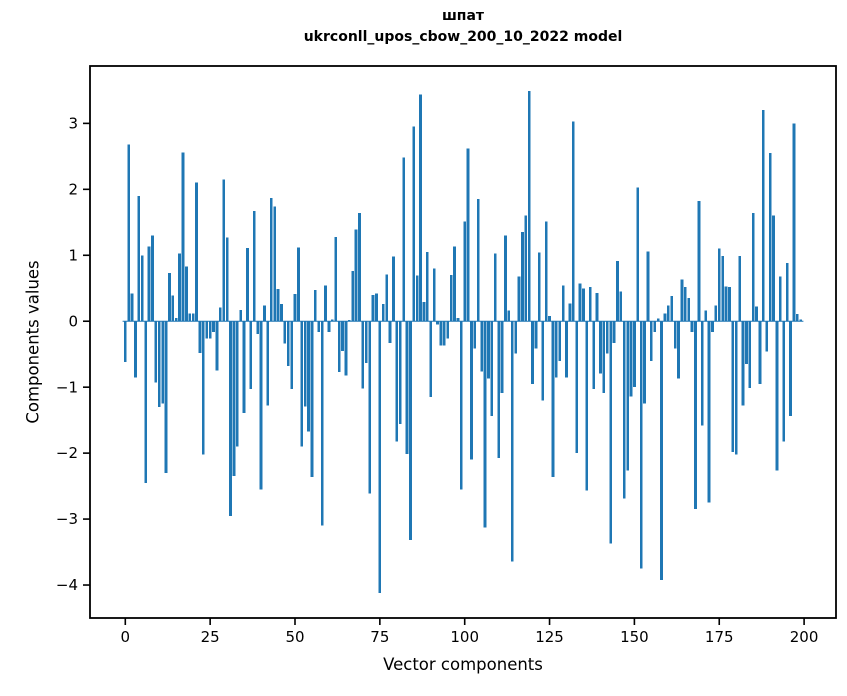 This screenshot has height=696, width=847. I want to click on y-tick-label: −1, so click(67, 387).